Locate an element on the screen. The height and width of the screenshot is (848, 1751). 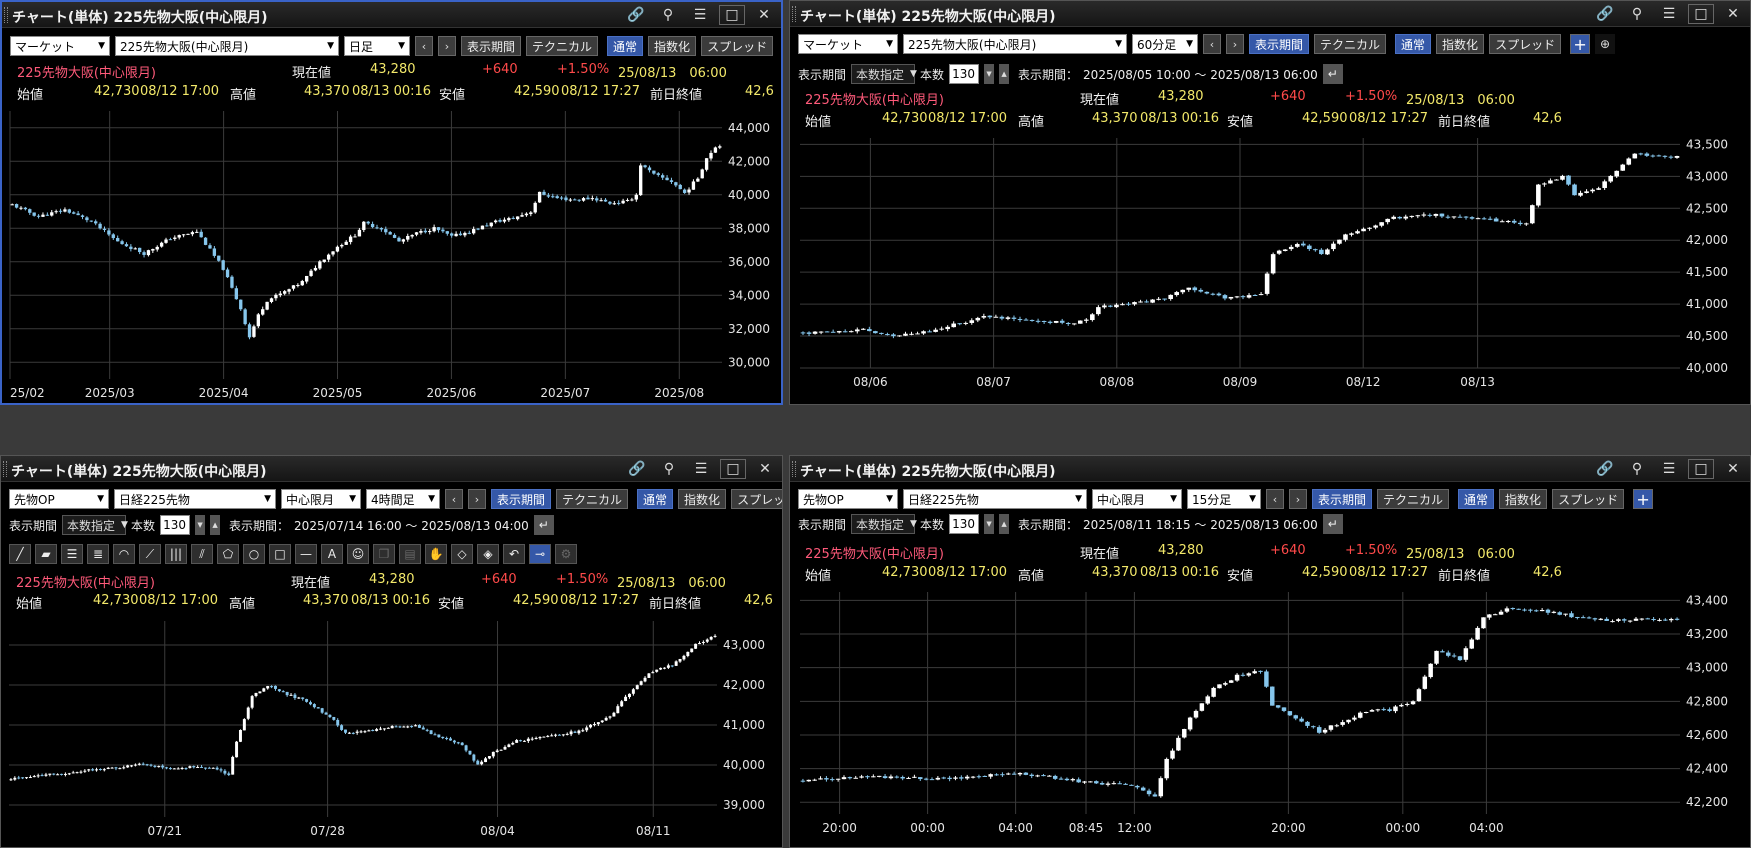
arc-tool-icon: ◠ is located at coordinates (124, 554).